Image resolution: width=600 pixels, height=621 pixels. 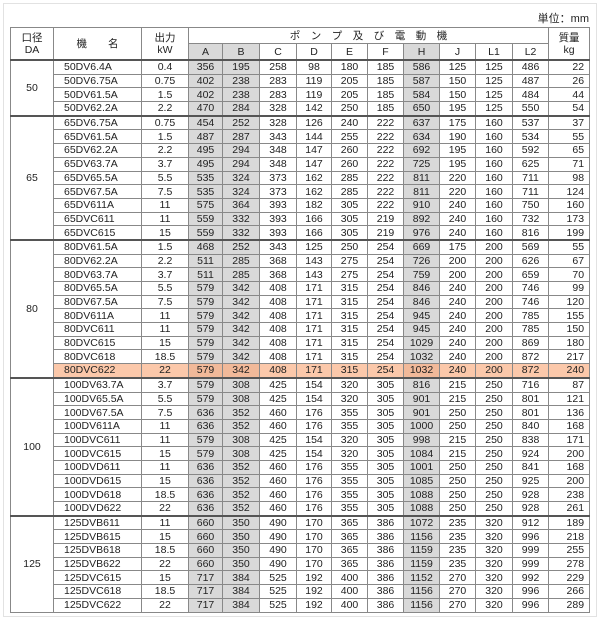 I want to click on model-cell: 80DV611A, so click(x=97, y=316).